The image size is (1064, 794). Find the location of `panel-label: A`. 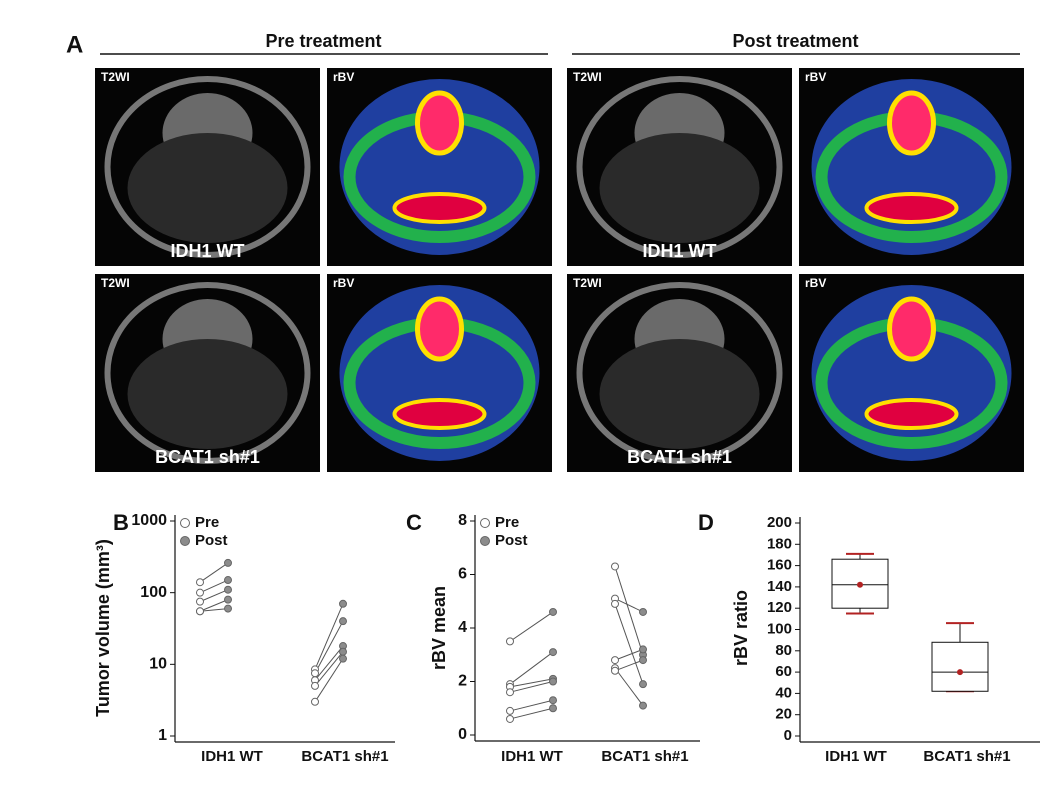

panel-label: A is located at coordinates (74, 44).